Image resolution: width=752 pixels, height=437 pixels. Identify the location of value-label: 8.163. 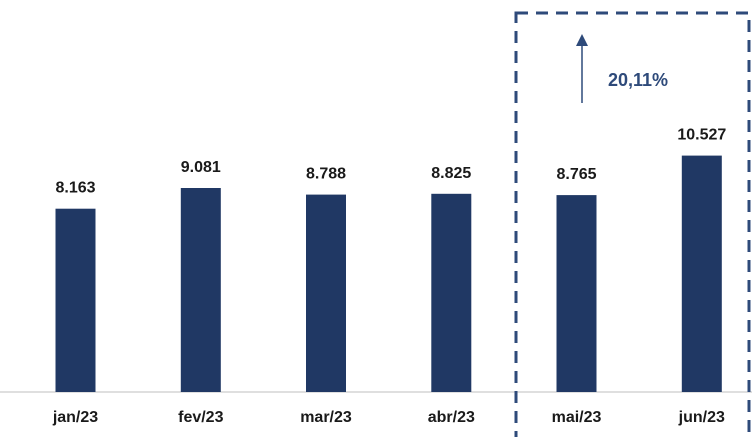
(75, 188).